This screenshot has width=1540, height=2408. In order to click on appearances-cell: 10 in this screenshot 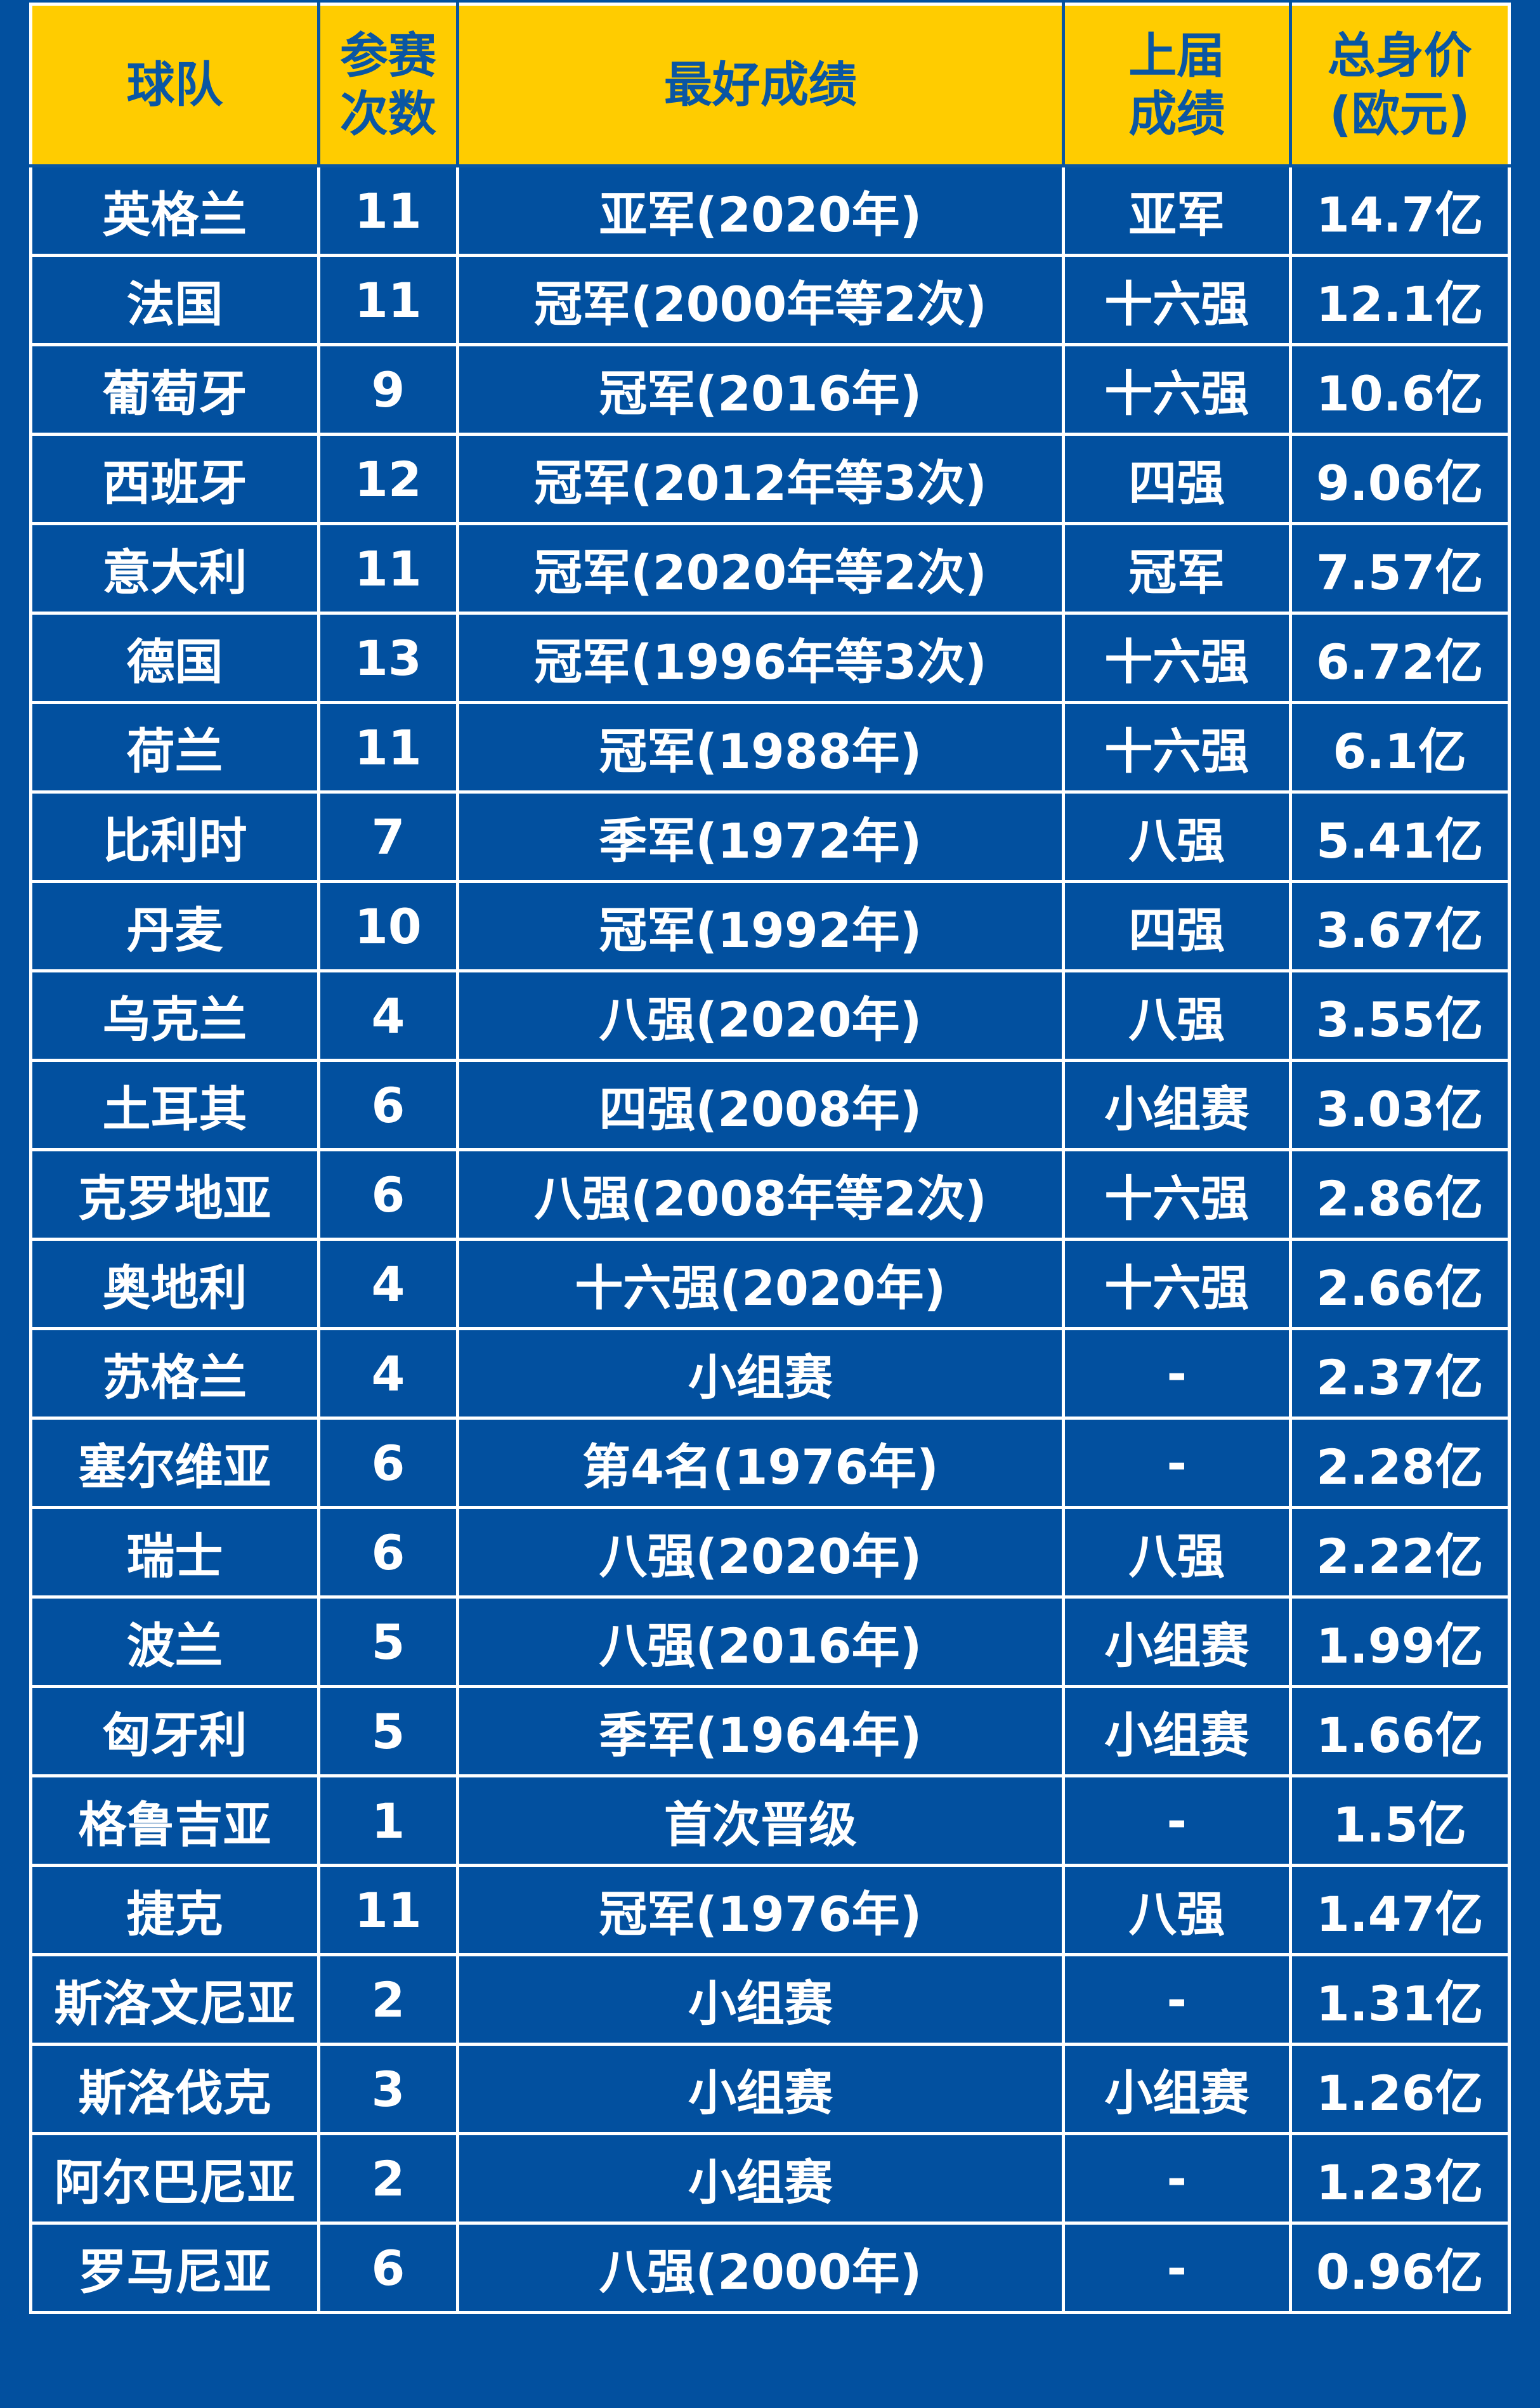, I will do `click(387, 926)`.